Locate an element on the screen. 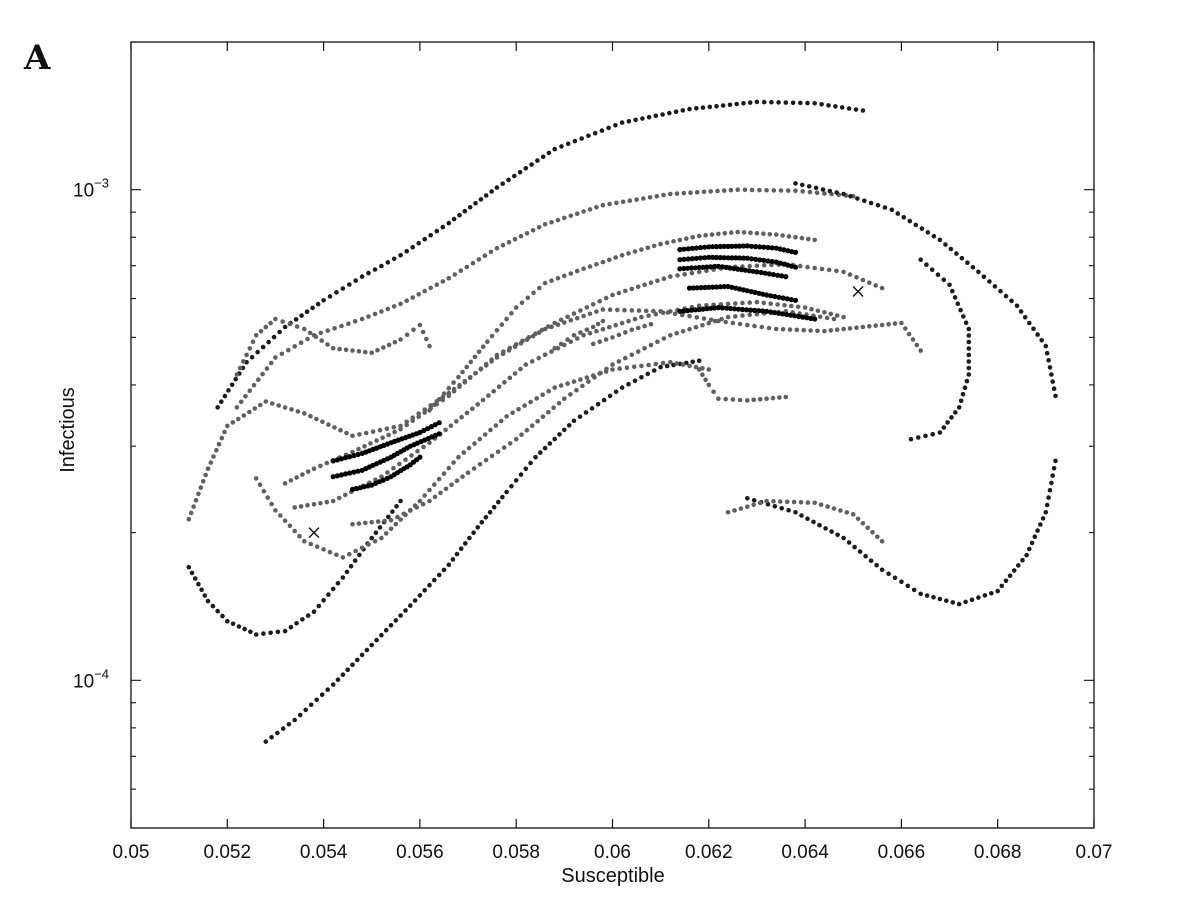  y-tick-label: 10−3 is located at coordinates (91, 189).